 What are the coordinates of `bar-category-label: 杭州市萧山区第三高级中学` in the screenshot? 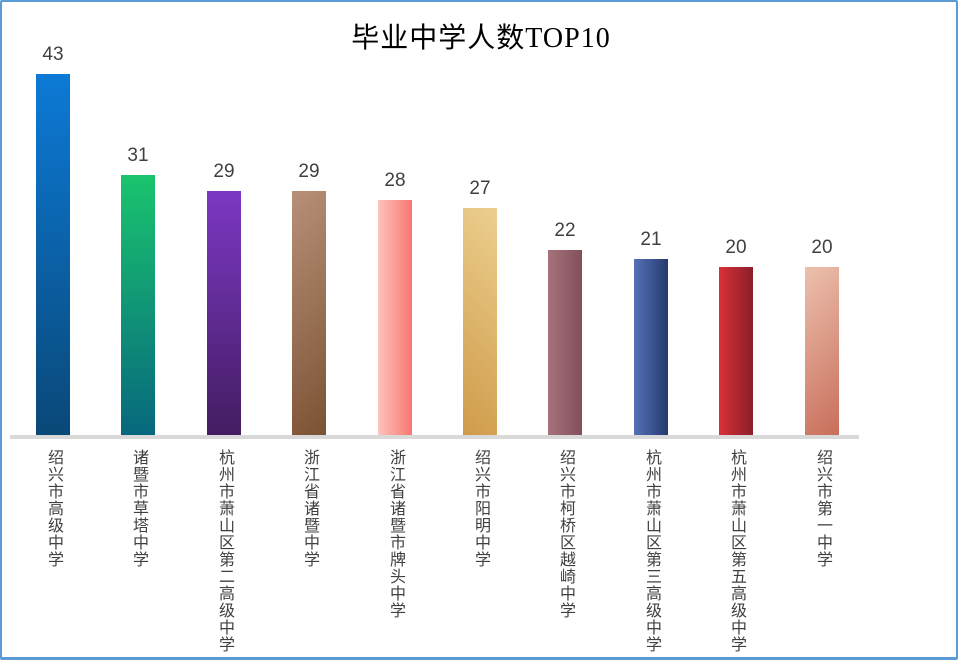 It's located at (651, 551).